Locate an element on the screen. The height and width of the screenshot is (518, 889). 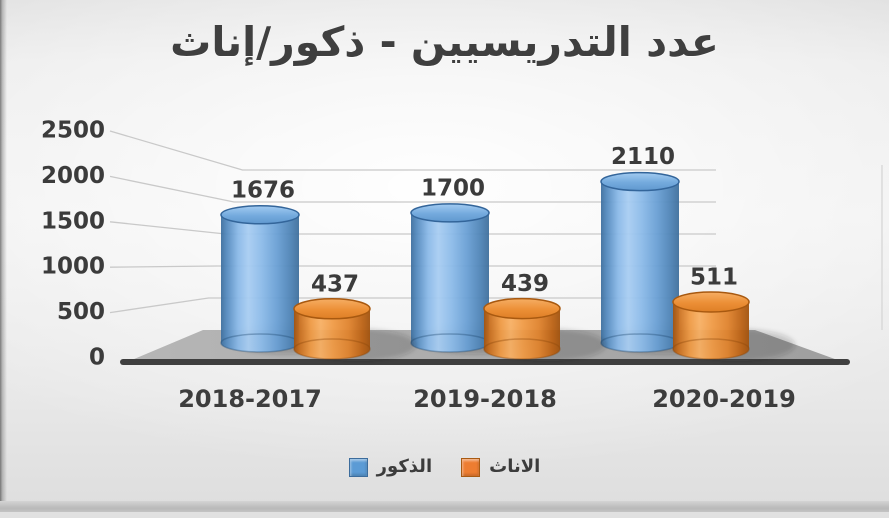
slide-bottom-band is located at coordinates (444, 506).